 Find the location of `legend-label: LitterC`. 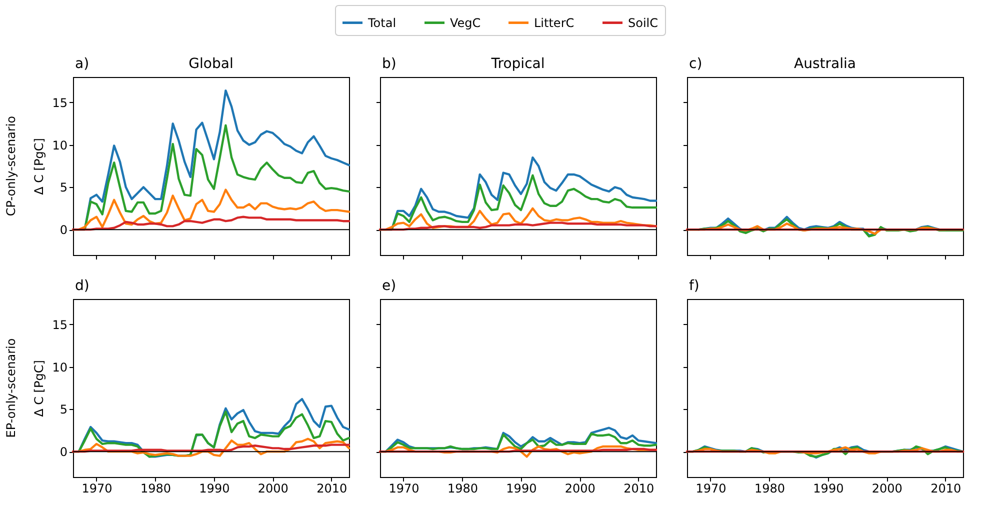

legend-label: LitterC is located at coordinates (554, 23).